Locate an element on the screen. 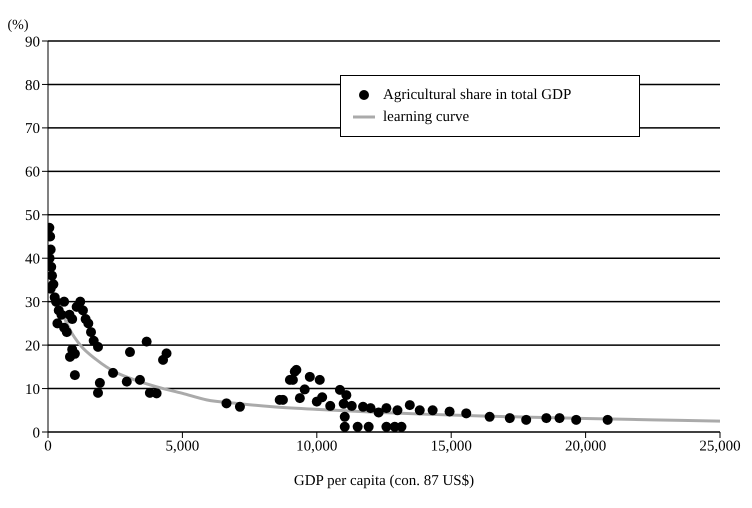 Image resolution: width=752 pixels, height=508 pixels. legend-label: Agricultural share in total GDP is located at coordinates (477, 95).